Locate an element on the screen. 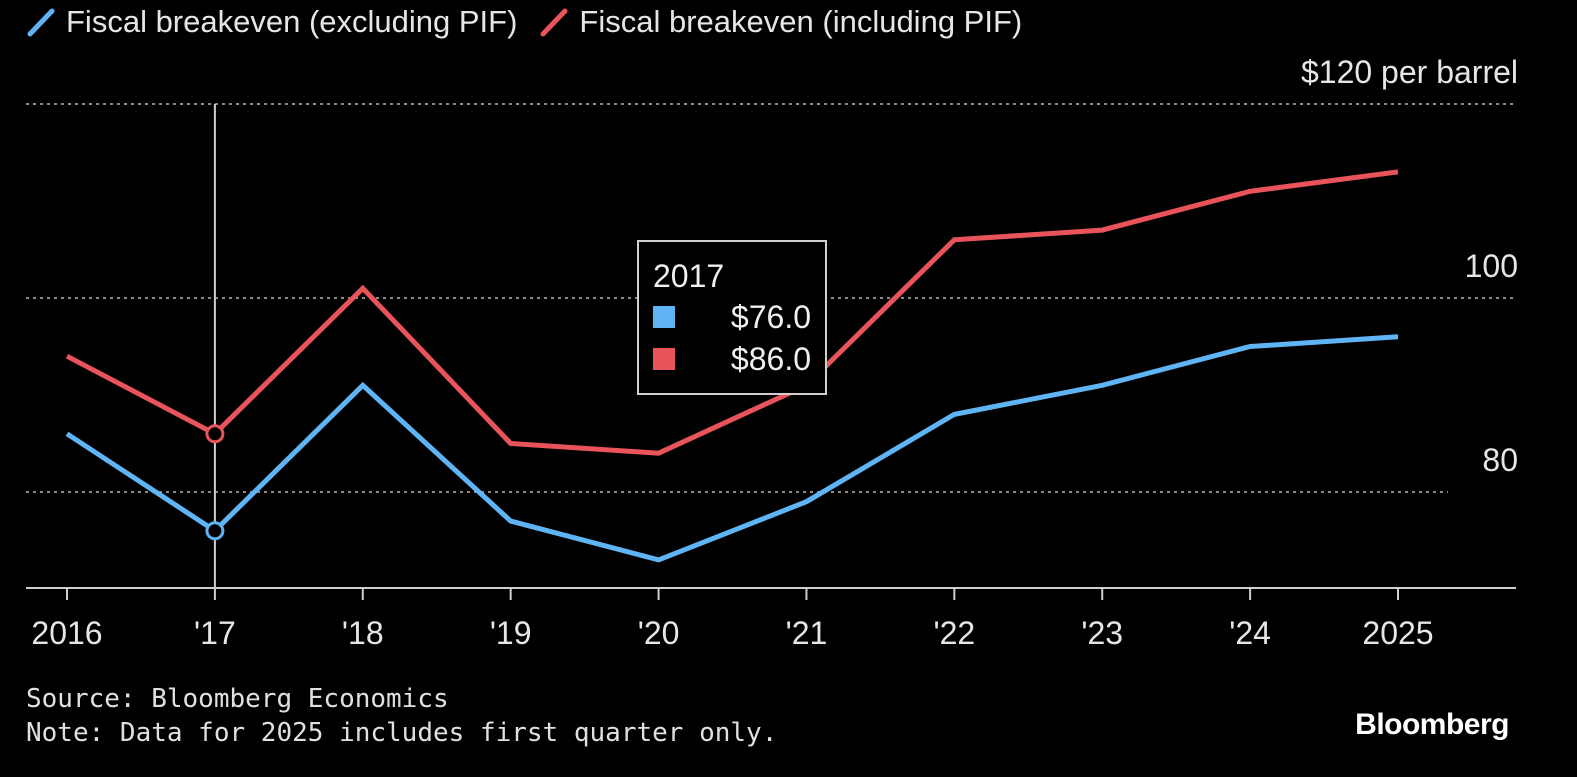 The image size is (1577, 777). legend-item-excluding-pif: Fiscal breakeven (excluding PIF) is located at coordinates (271, 22).